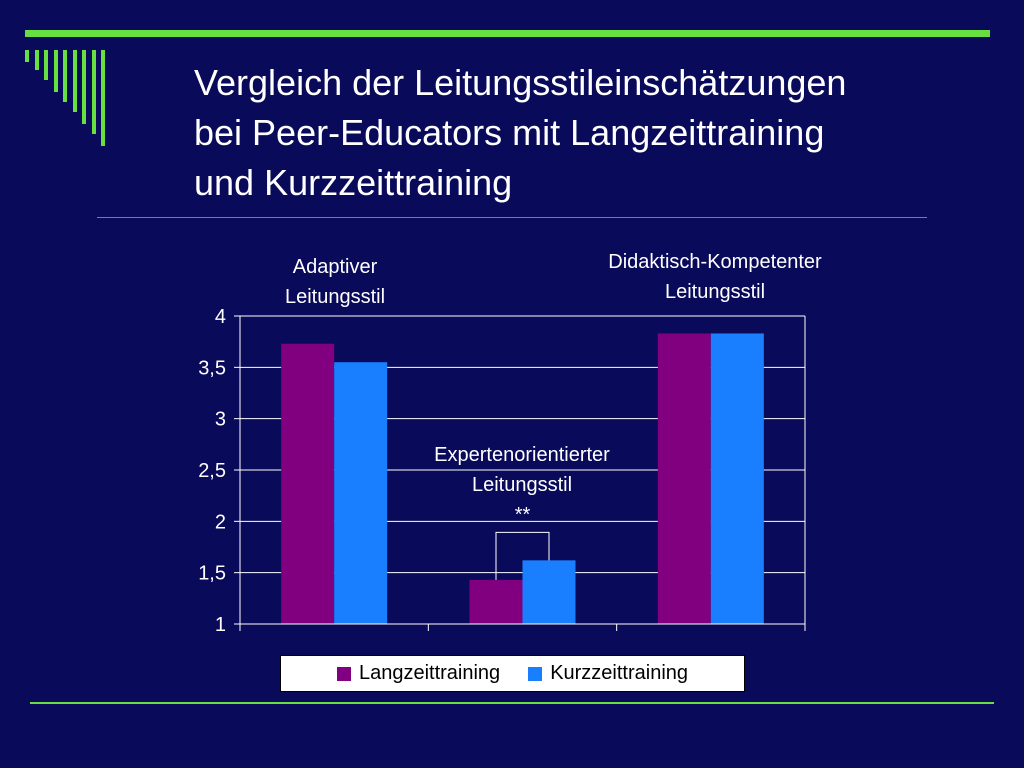 This screenshot has width=1024, height=768. What do you see at coordinates (619, 673) in the screenshot?
I see `legend-label-kurzzeittraining: Kurzzeittraining` at bounding box center [619, 673].